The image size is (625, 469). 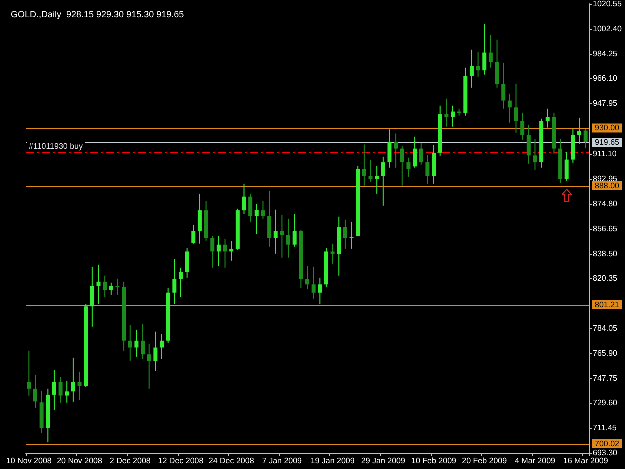 I want to click on ref-line-label: 919.65, so click(x=607, y=142).